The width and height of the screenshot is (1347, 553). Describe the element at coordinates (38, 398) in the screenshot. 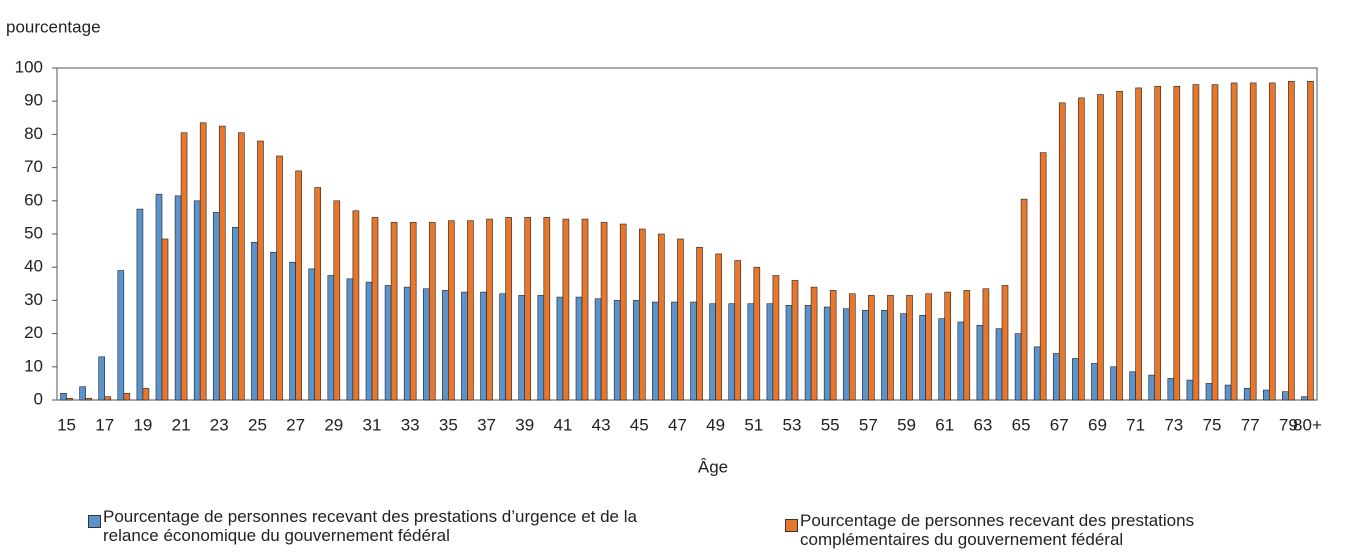

I see `y-tick-label: 0` at that location.